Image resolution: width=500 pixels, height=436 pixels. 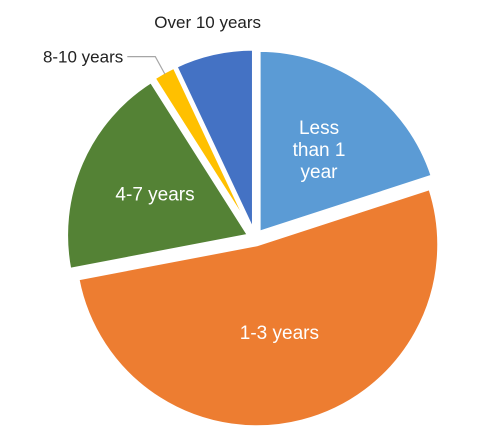 I want to click on slice-label-1: 1-3 years, so click(x=279, y=333).